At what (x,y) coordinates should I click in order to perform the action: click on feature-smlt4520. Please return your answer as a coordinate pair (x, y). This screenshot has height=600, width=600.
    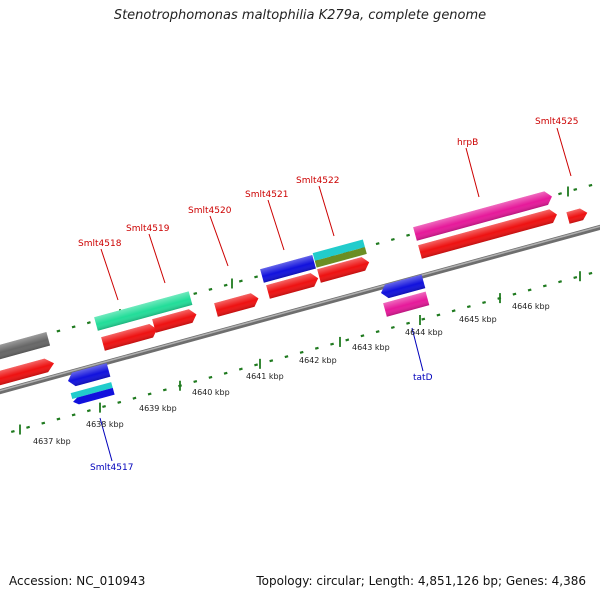
    Looking at the image, I should click on (237, 304).